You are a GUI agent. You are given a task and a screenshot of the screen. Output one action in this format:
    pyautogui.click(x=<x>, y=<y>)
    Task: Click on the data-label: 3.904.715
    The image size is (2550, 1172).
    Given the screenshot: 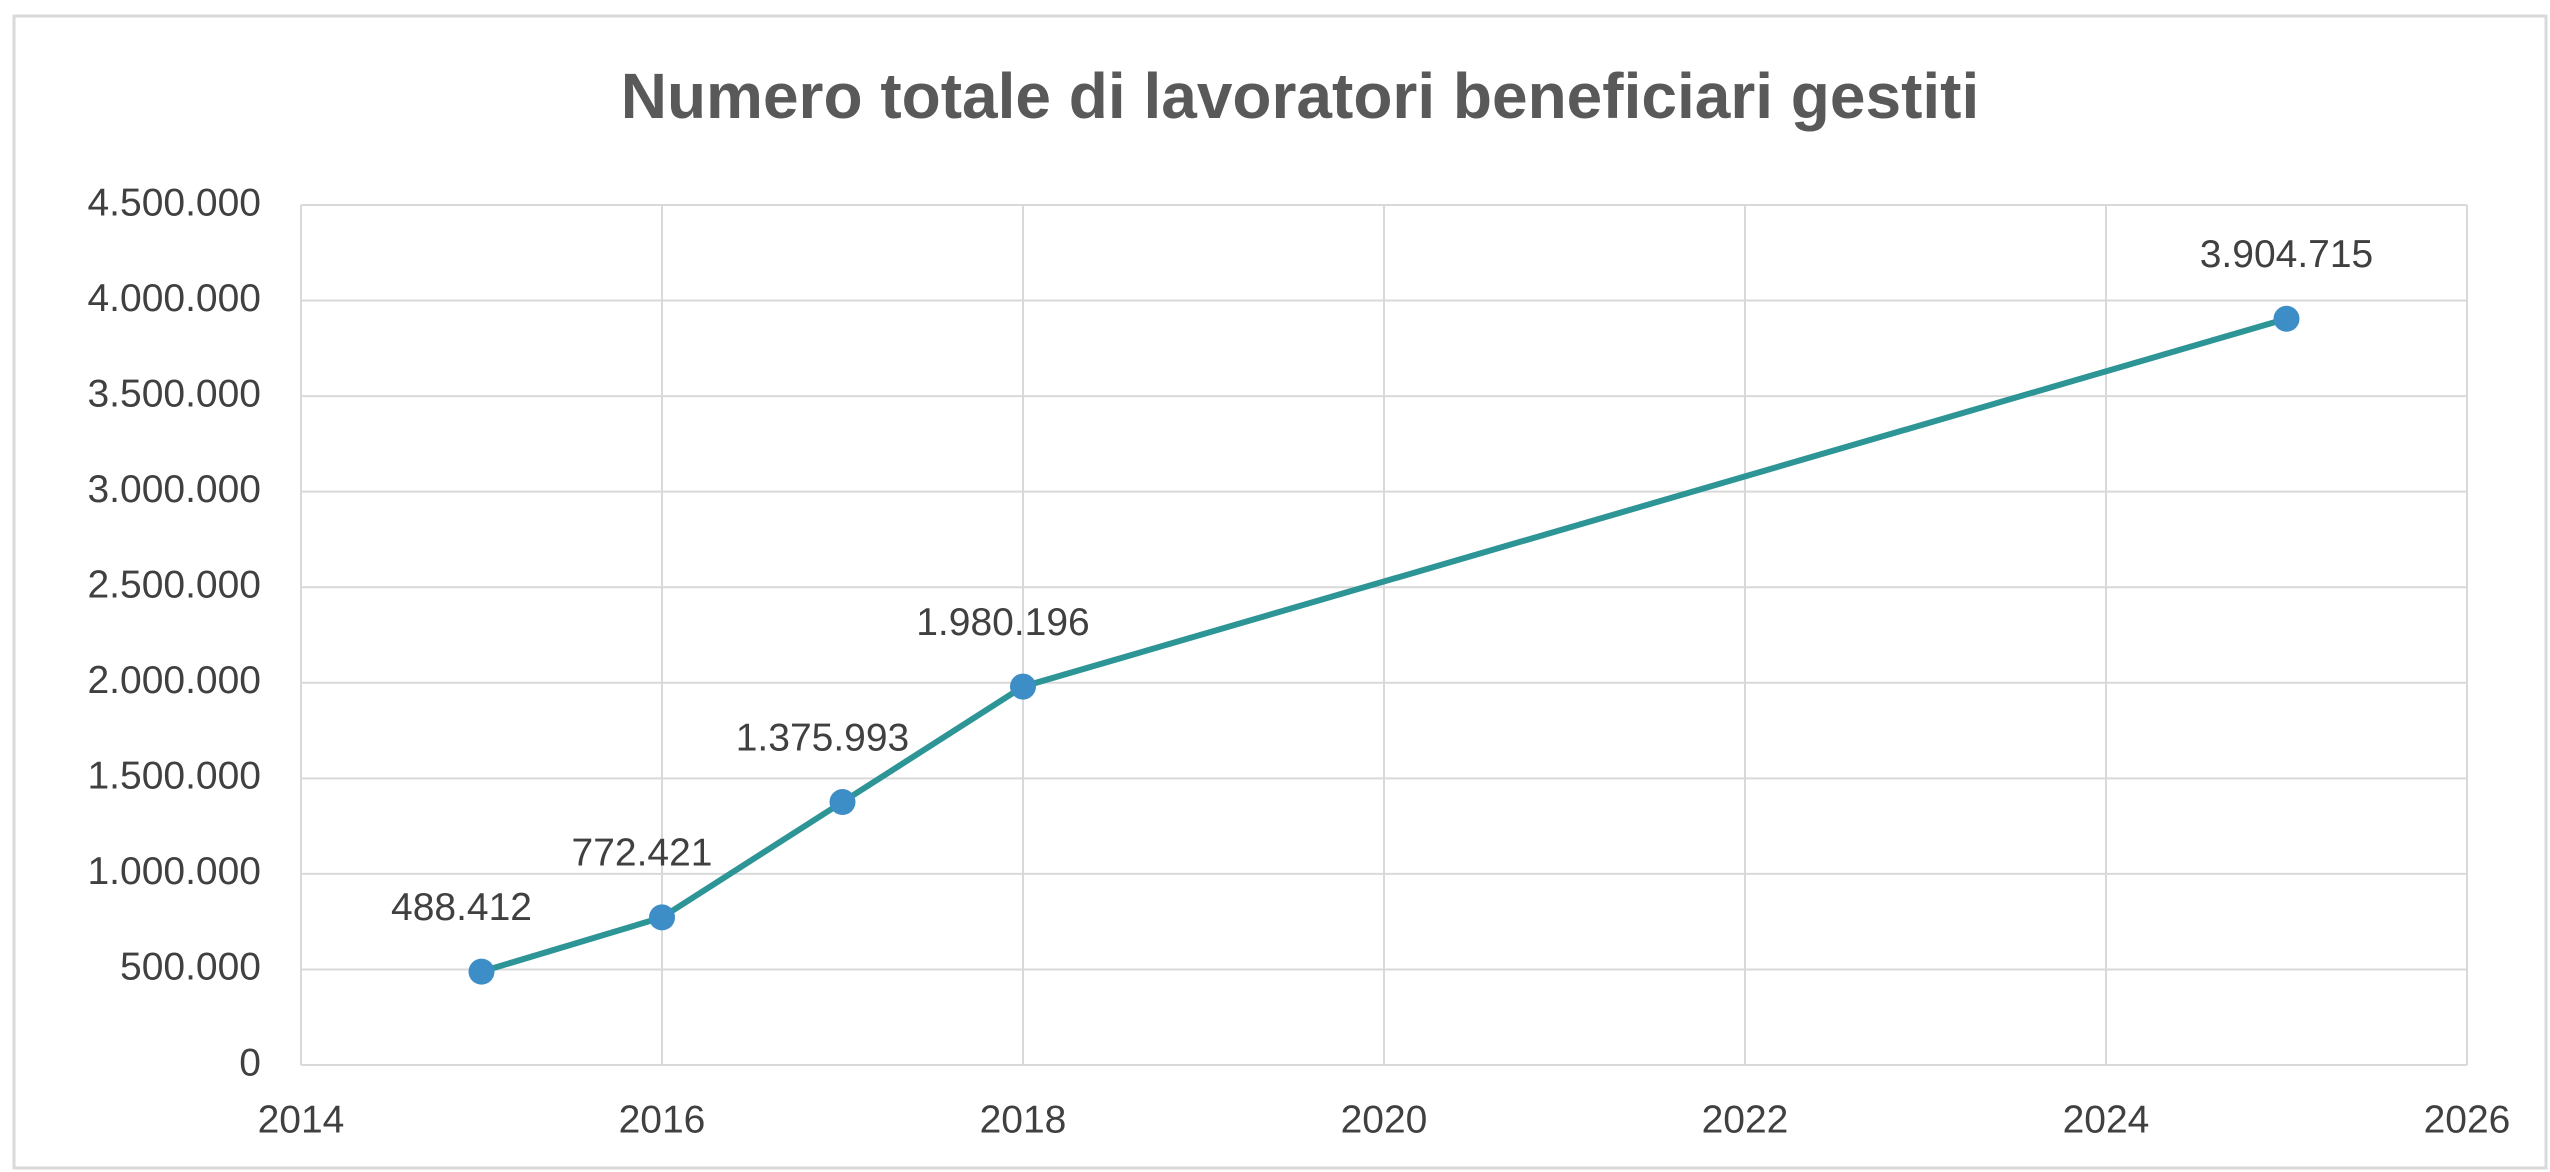 What is the action you would take?
    pyautogui.click(x=2287, y=254)
    